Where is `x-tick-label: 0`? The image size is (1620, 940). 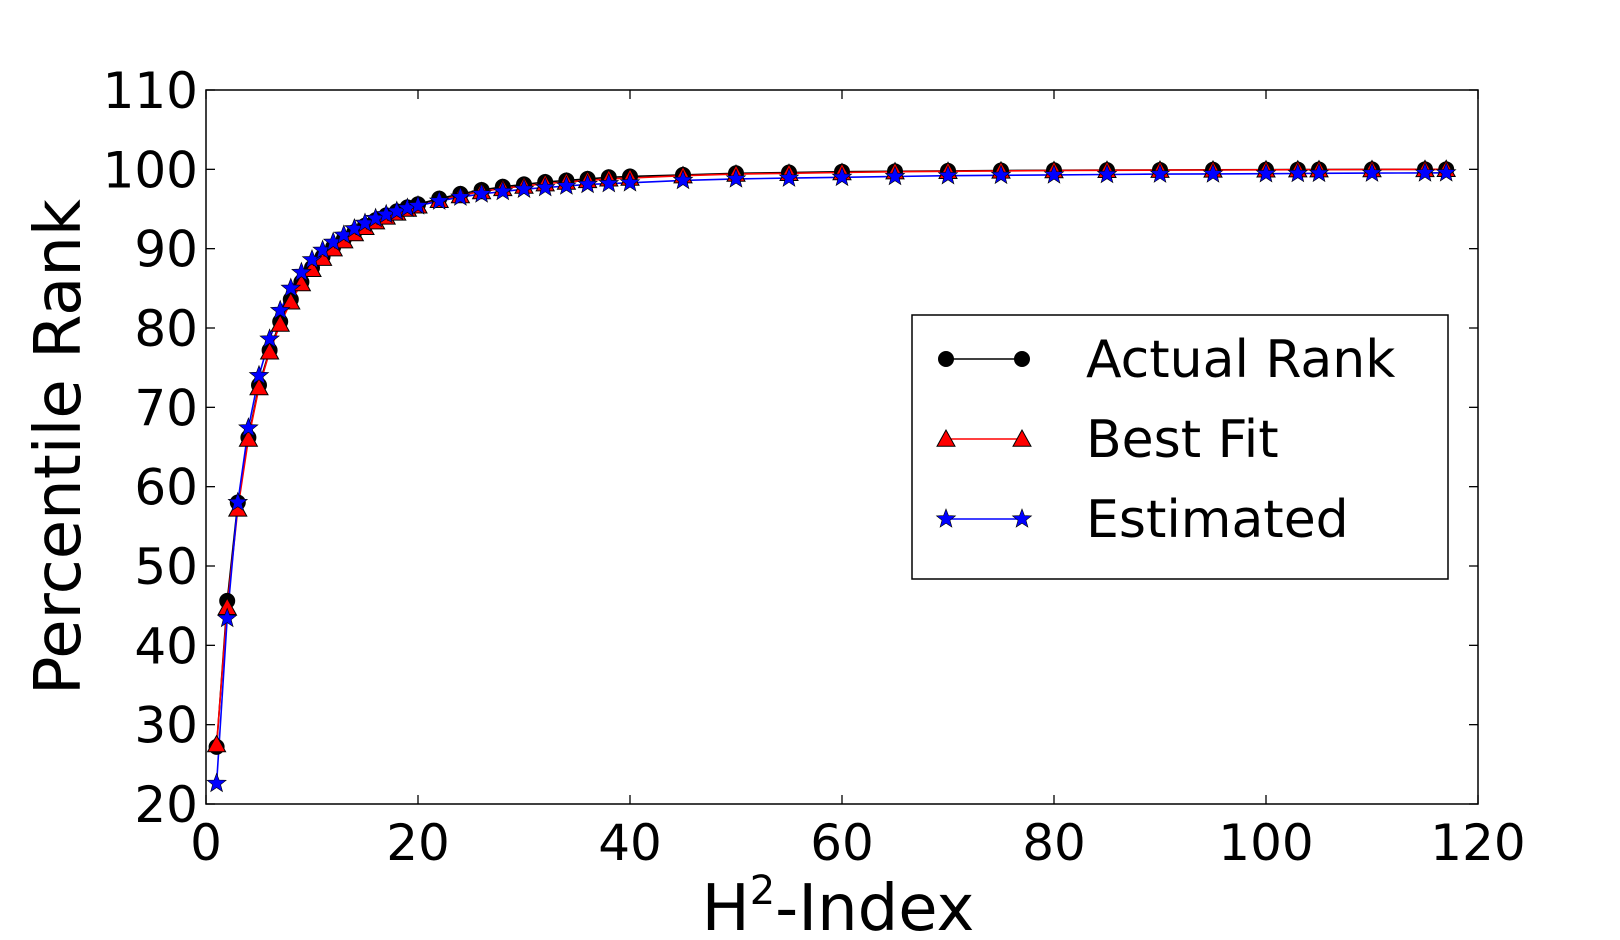 x-tick-label: 0 is located at coordinates (206, 843).